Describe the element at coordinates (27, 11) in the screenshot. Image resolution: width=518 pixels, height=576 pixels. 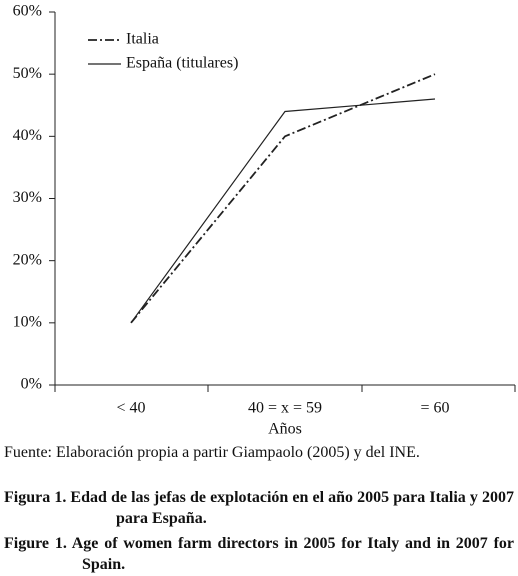
I see `y-tick-label: 60%` at that location.